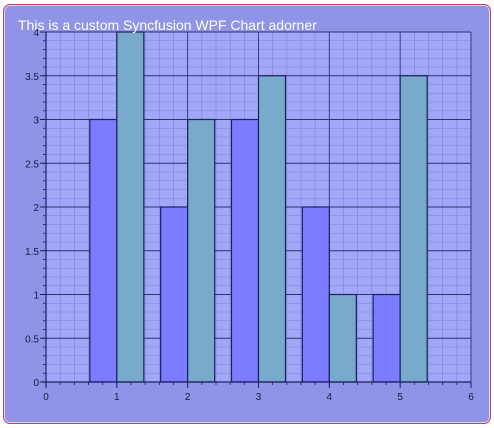 This screenshot has height=428, width=494. Describe the element at coordinates (32, 252) in the screenshot. I see `y-tick-label: 1.5` at that location.